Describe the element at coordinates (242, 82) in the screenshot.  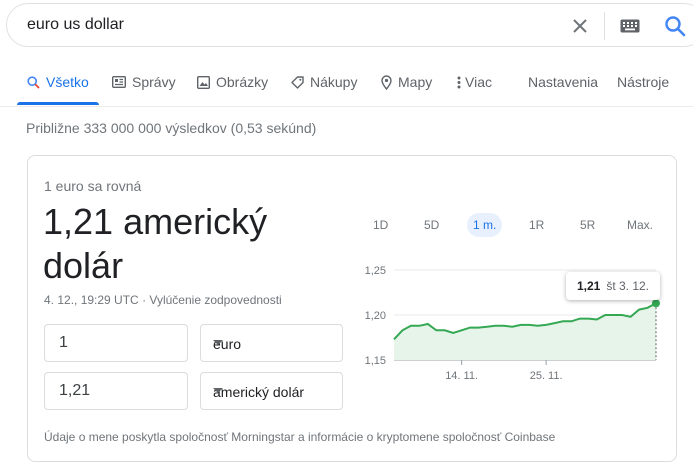
I see `tab-label: Obrázky` at that location.